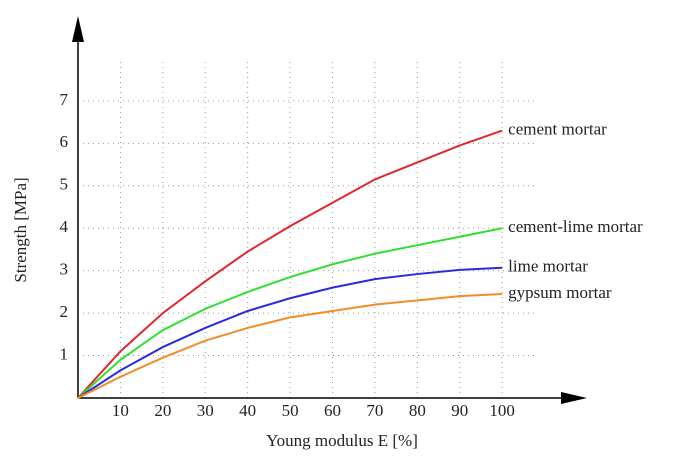  I want to click on x-tick-label: 10, so click(120, 410).